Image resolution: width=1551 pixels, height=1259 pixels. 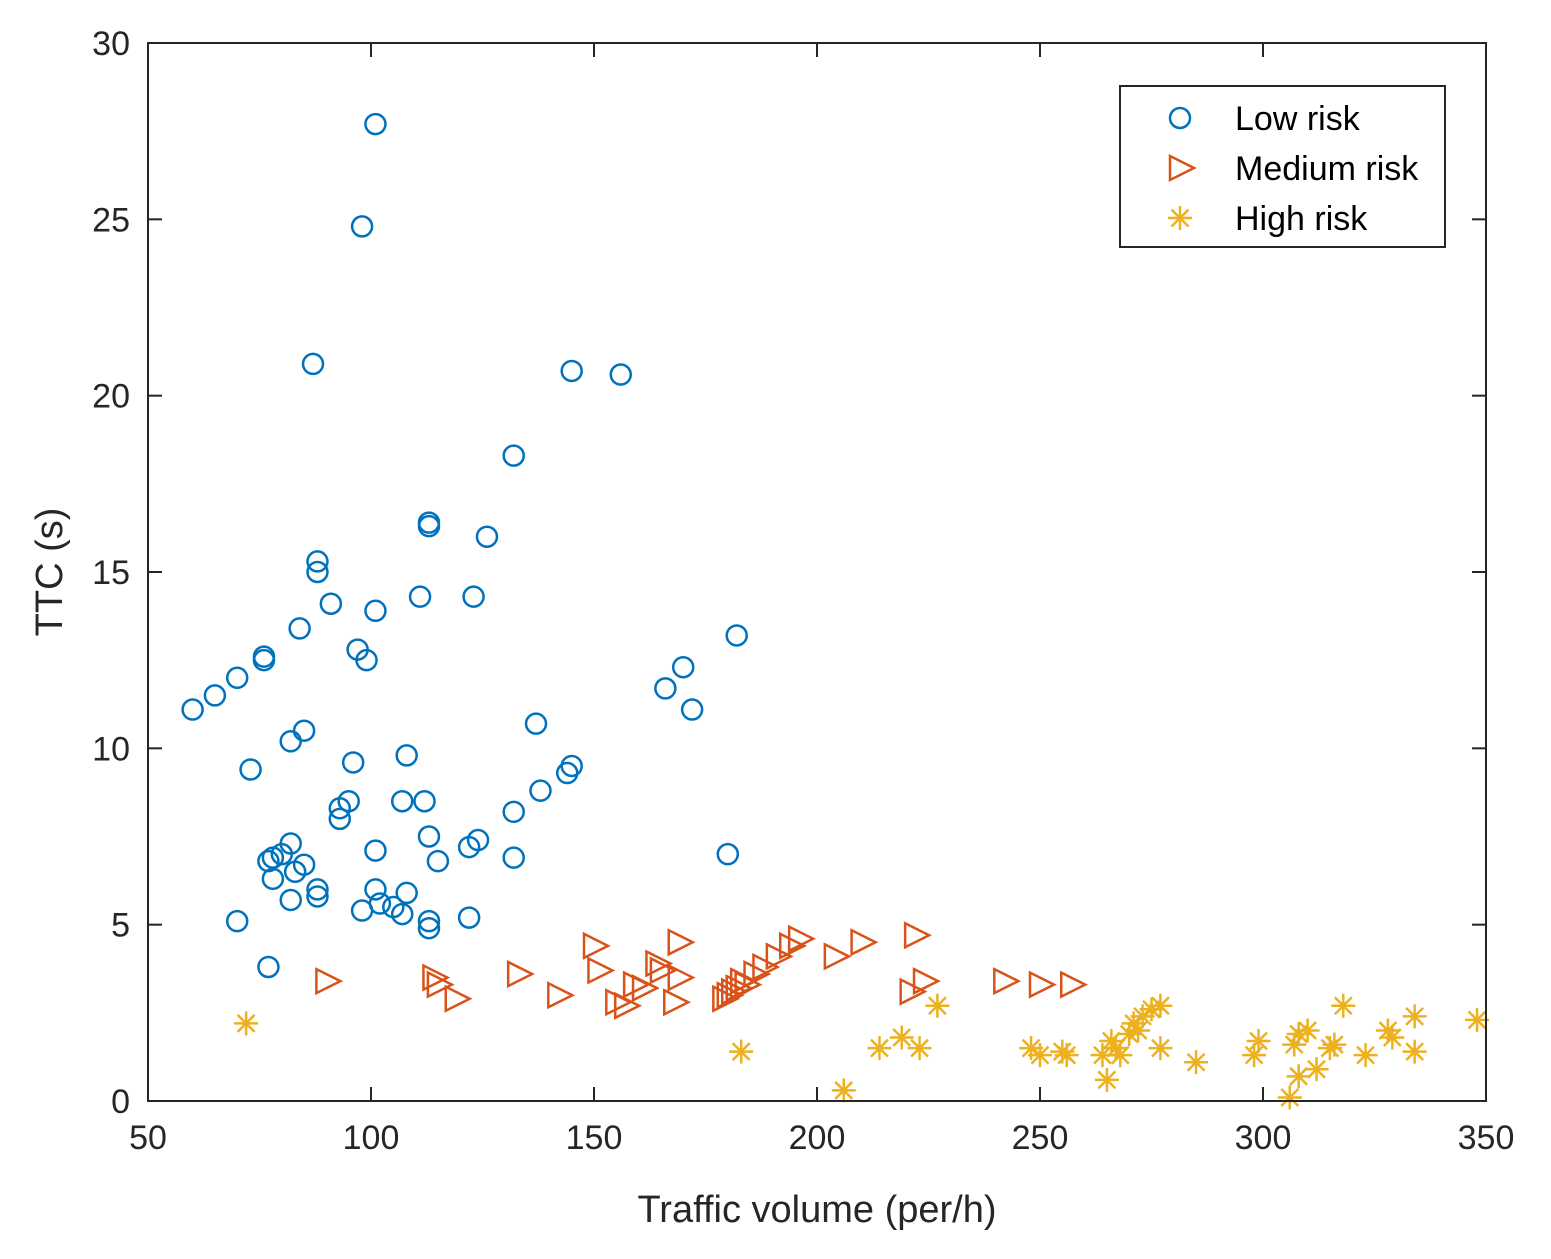 I want to click on y-axis-title: TTC (s), so click(x=50, y=572).